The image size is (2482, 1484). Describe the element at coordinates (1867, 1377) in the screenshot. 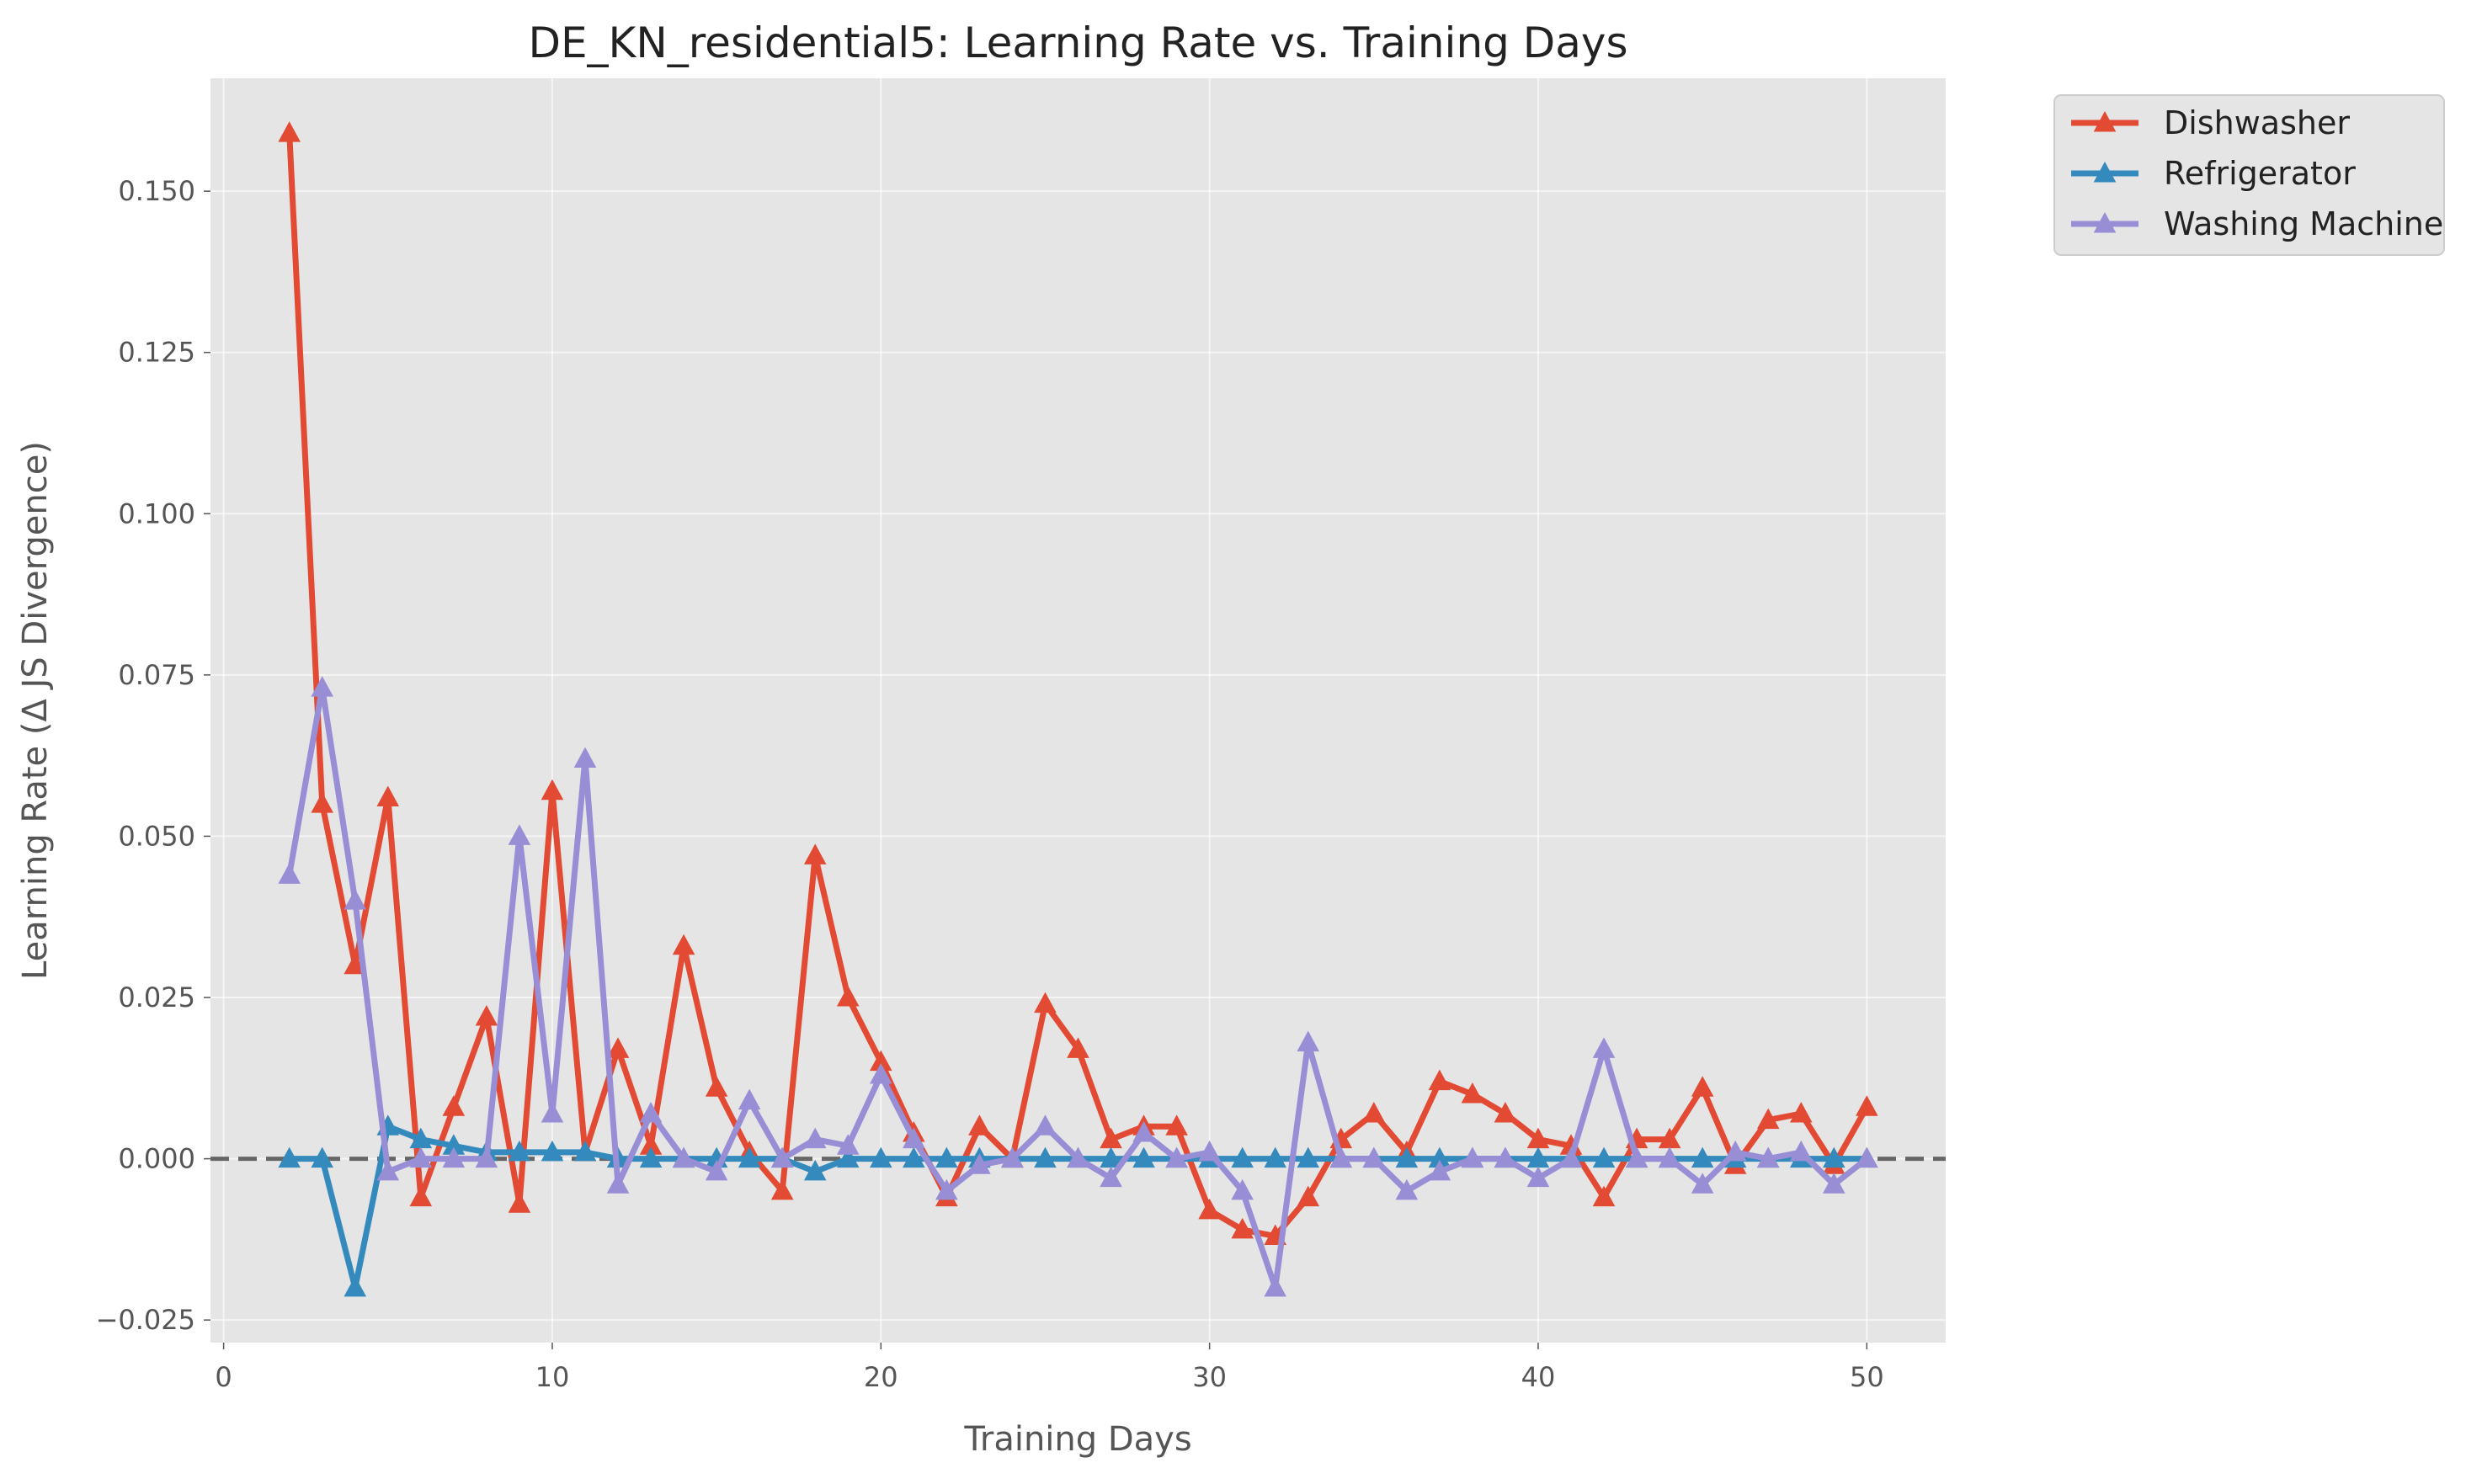

I see `x-tick-label: 50` at that location.